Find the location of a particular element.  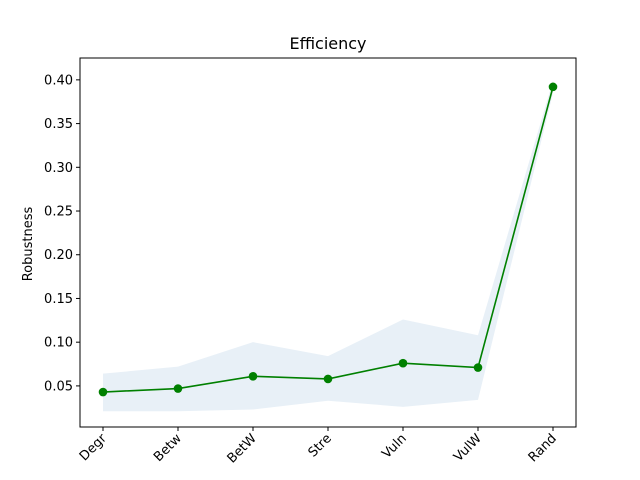

chart-title: Efficiency is located at coordinates (327, 43).